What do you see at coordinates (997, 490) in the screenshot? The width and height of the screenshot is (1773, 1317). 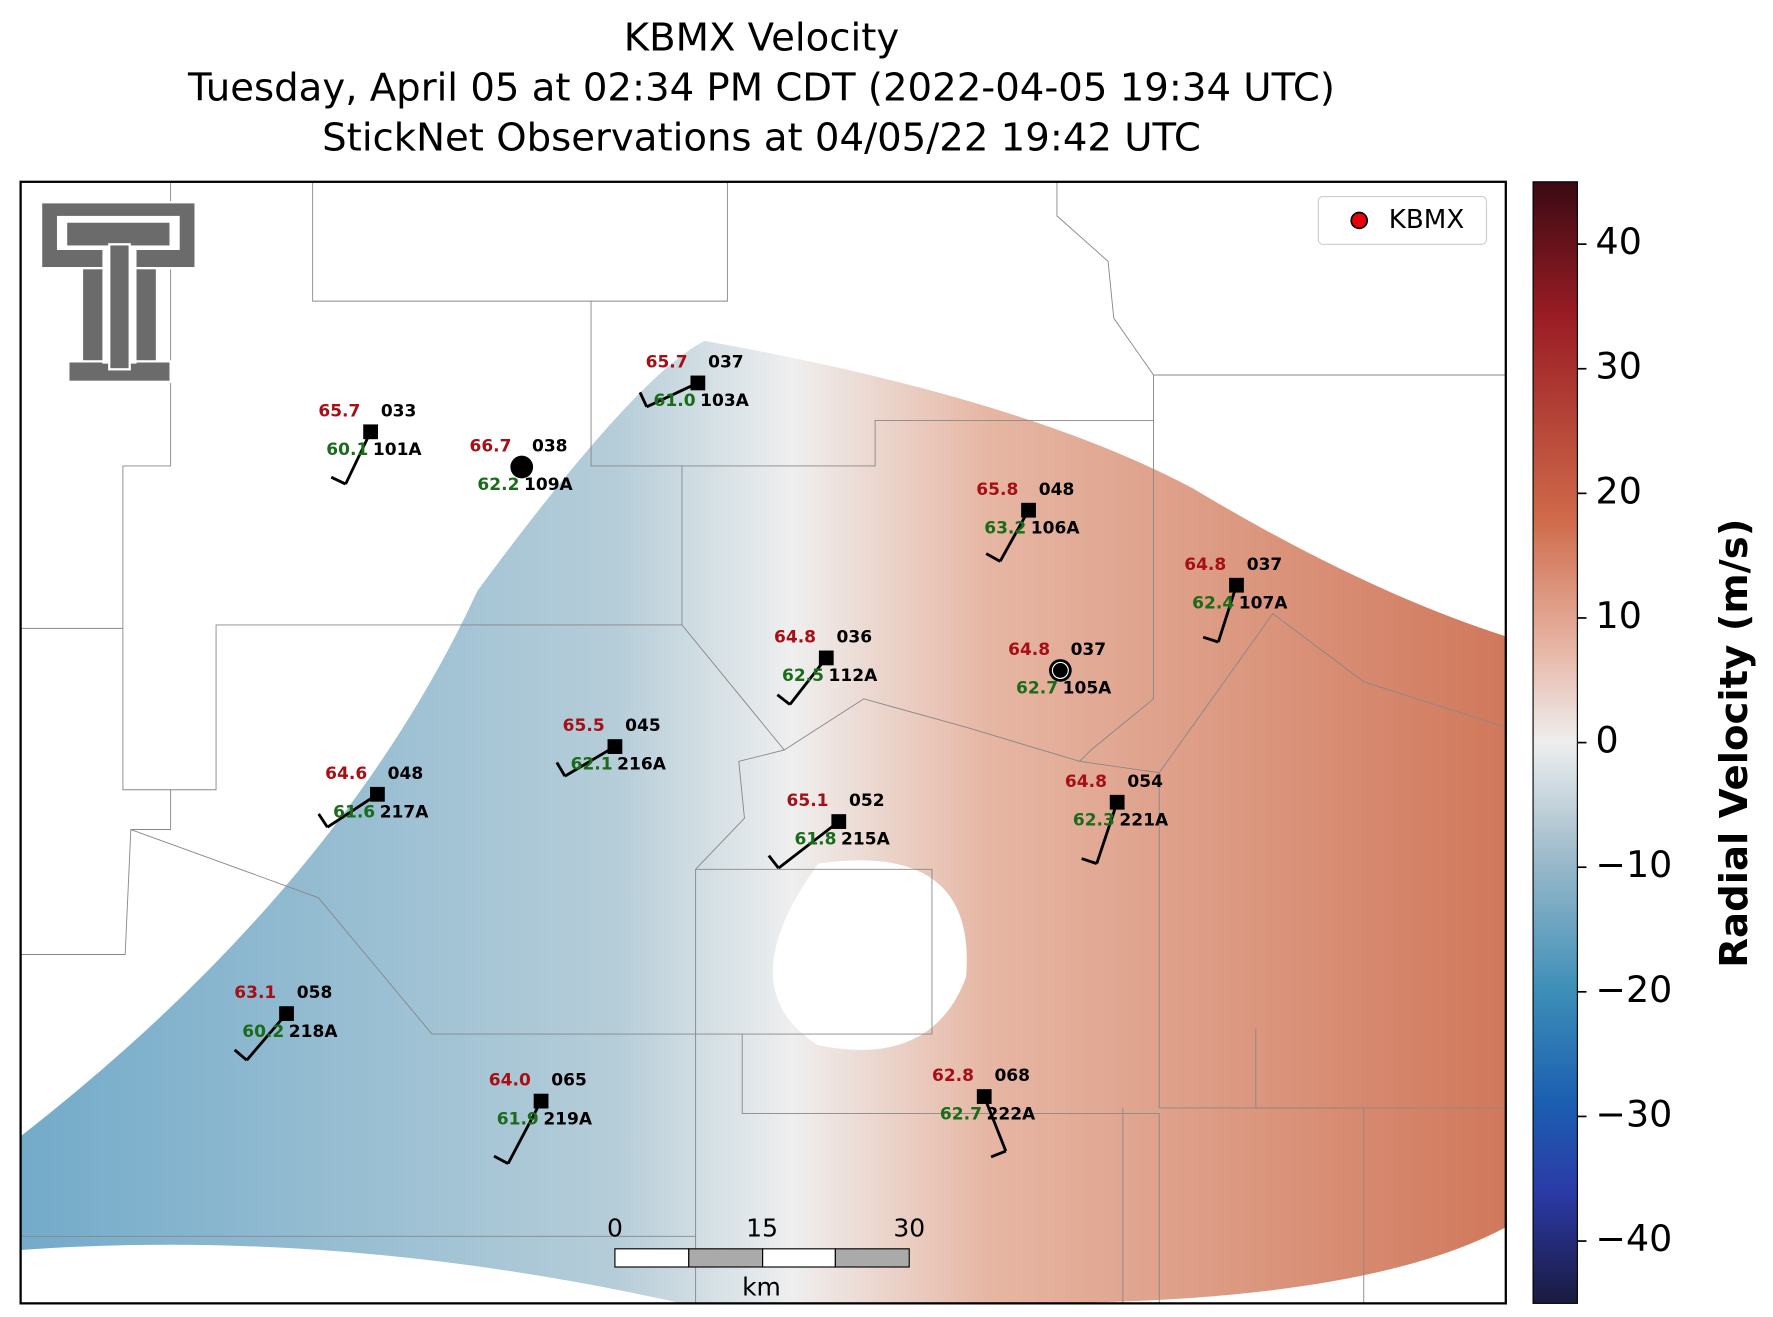 I see `temperature: 65.8` at bounding box center [997, 490].